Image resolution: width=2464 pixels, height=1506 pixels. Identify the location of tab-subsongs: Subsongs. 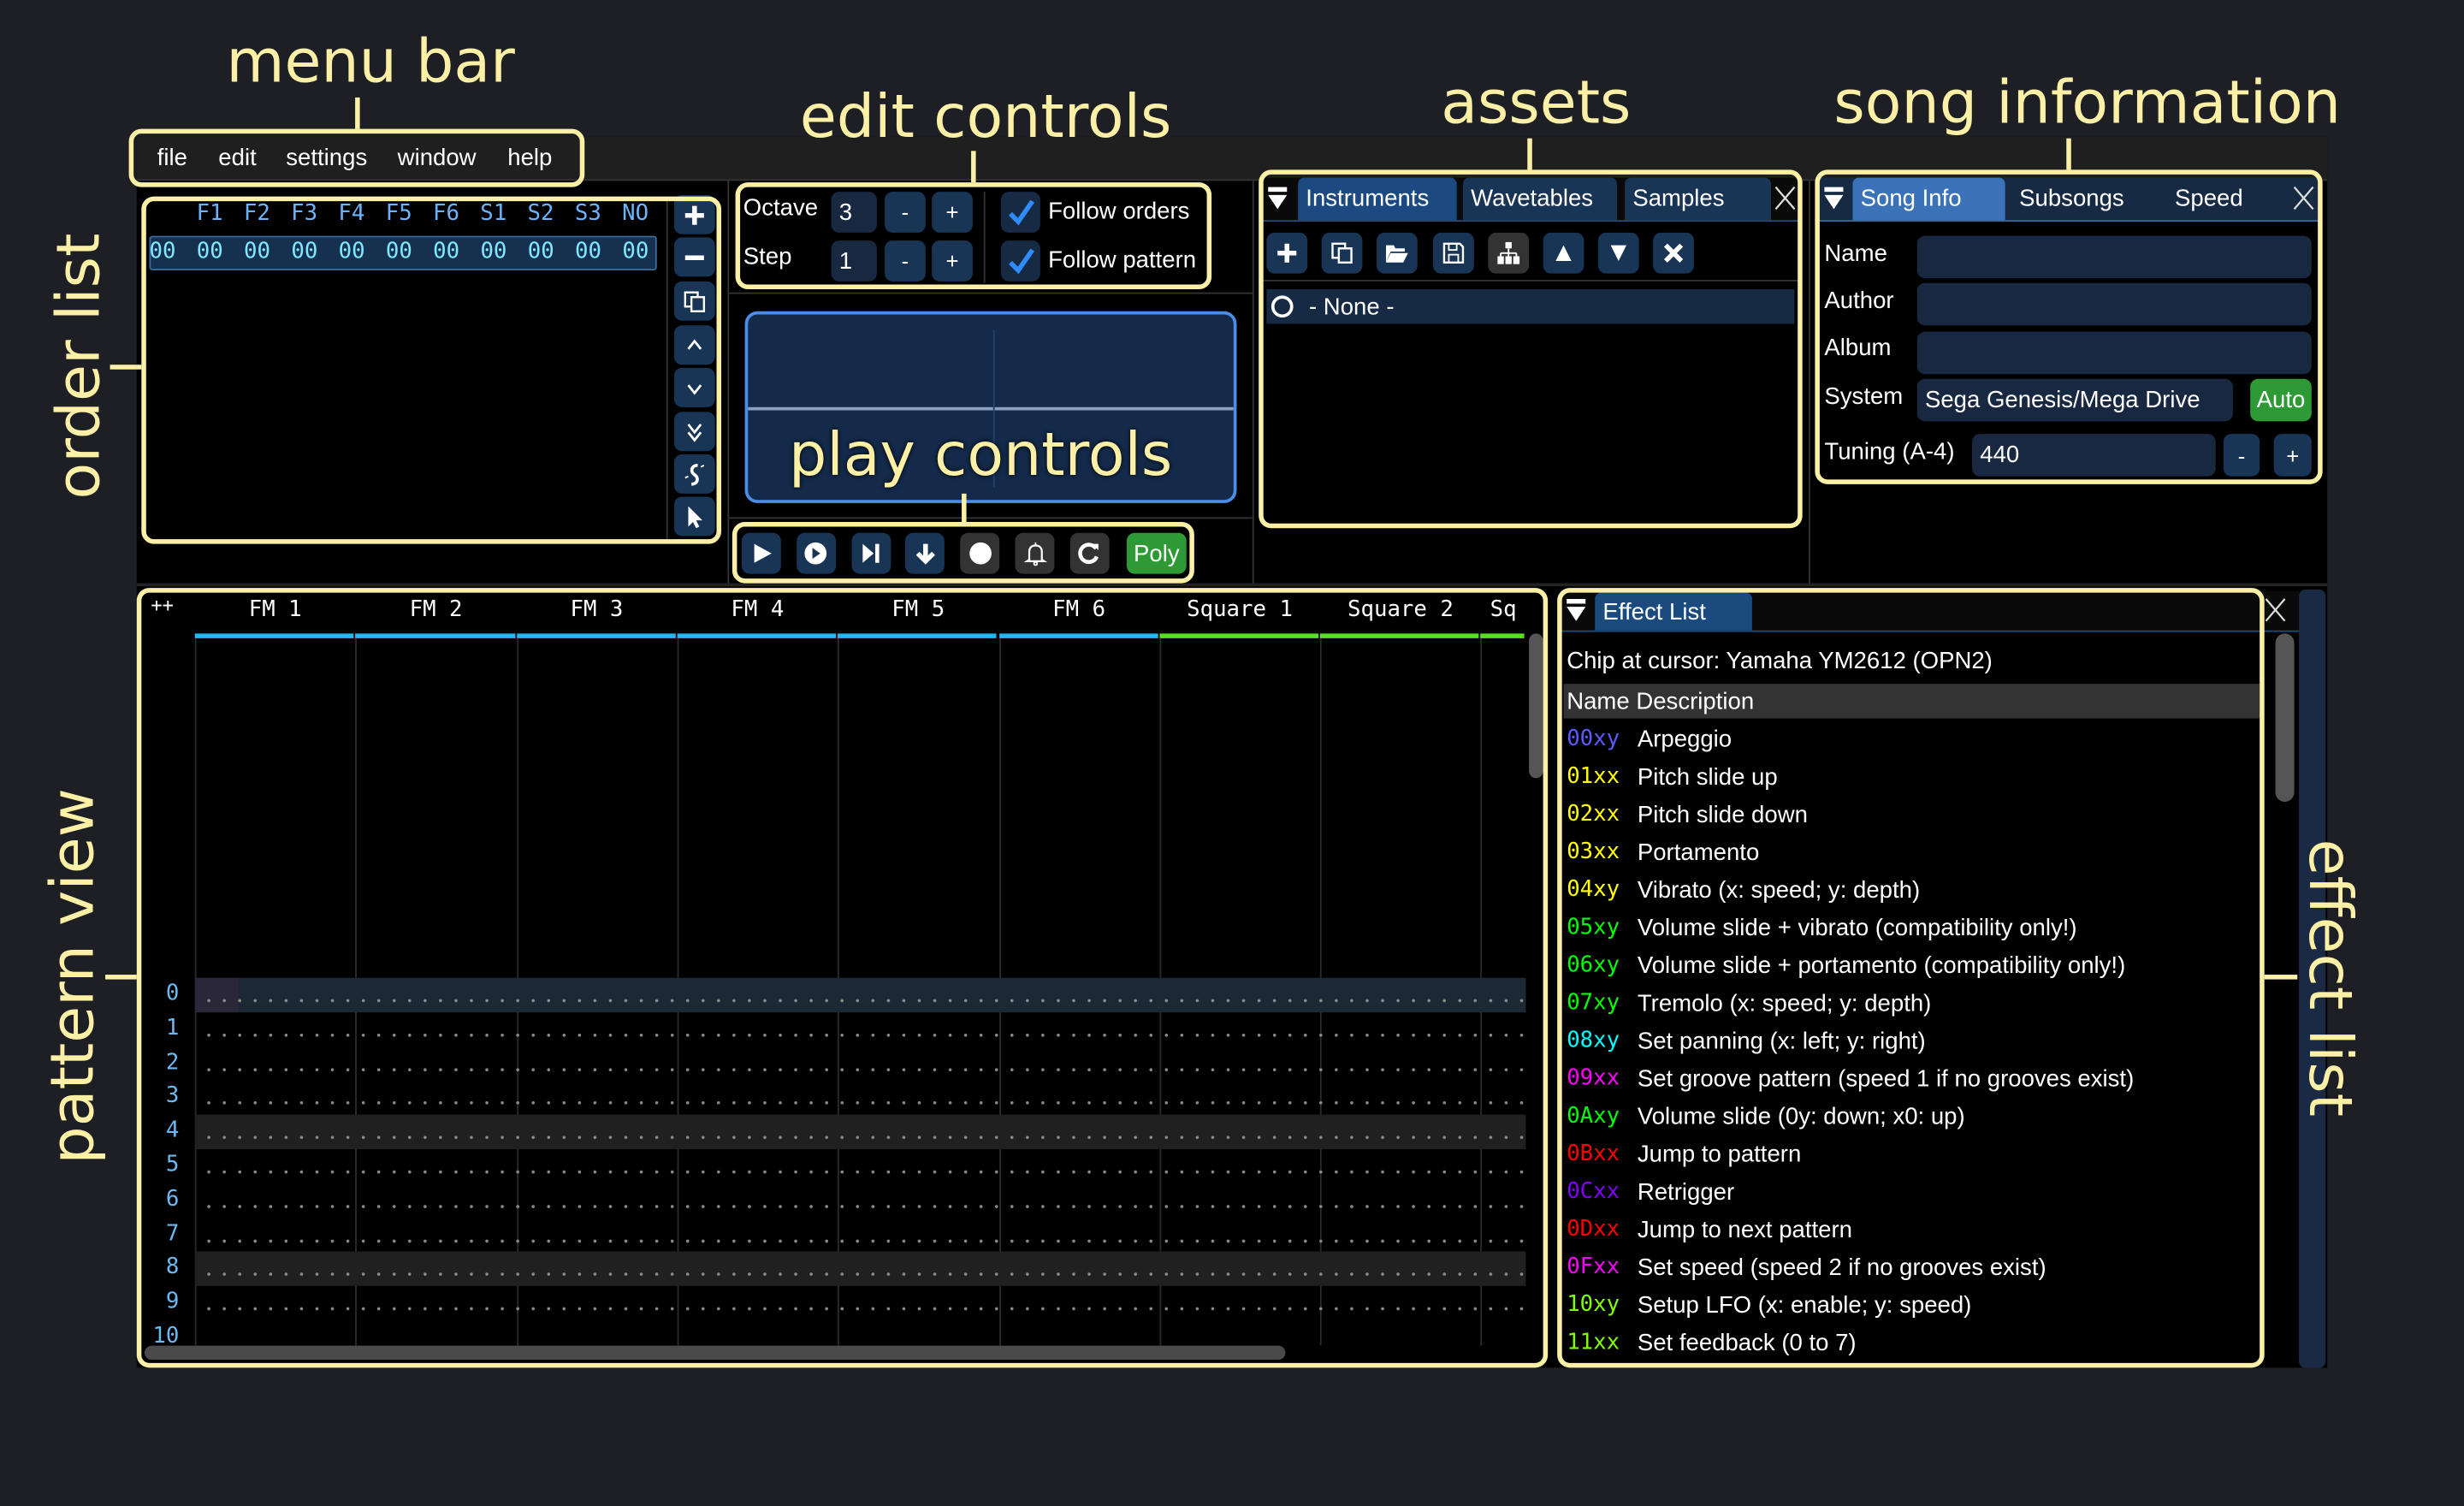
(2071, 199).